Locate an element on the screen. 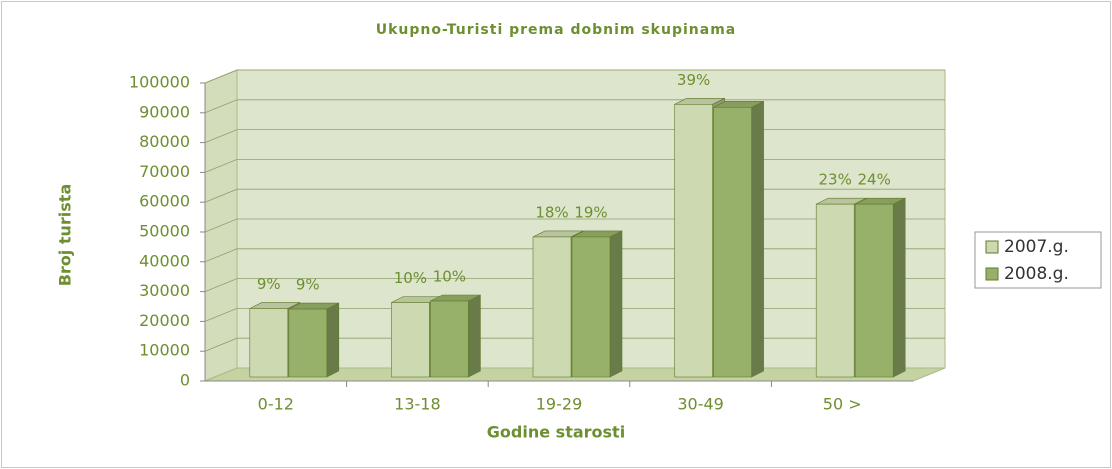 Image resolution: width=1112 pixels, height=469 pixels. chart-title: Ukupno-Turisti prema dobnim skupinama is located at coordinates (556, 30).